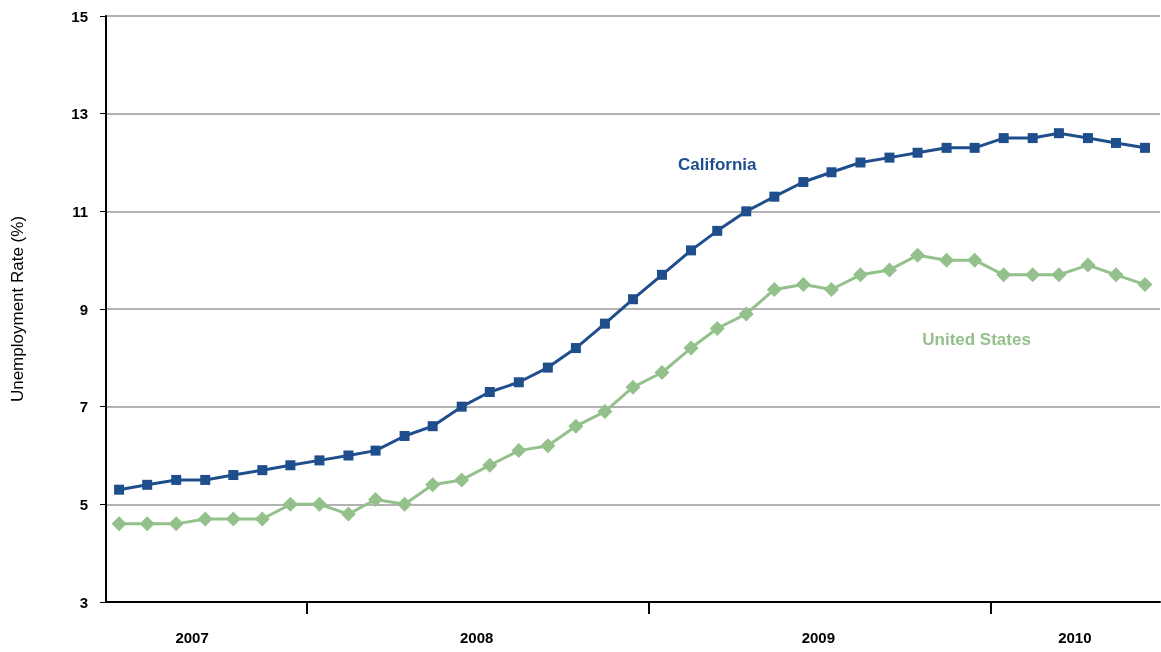 This screenshot has height=652, width=1161. I want to click on x-tick-label: 2008, so click(476, 637).